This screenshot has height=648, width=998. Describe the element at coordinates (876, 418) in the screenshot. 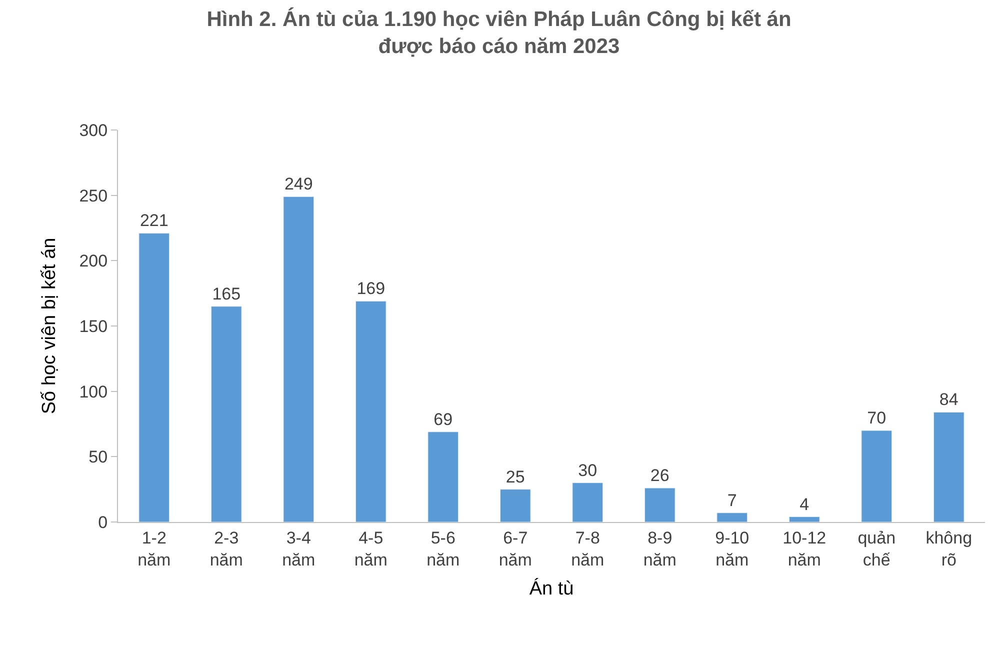

I see `data-label: 70` at that location.